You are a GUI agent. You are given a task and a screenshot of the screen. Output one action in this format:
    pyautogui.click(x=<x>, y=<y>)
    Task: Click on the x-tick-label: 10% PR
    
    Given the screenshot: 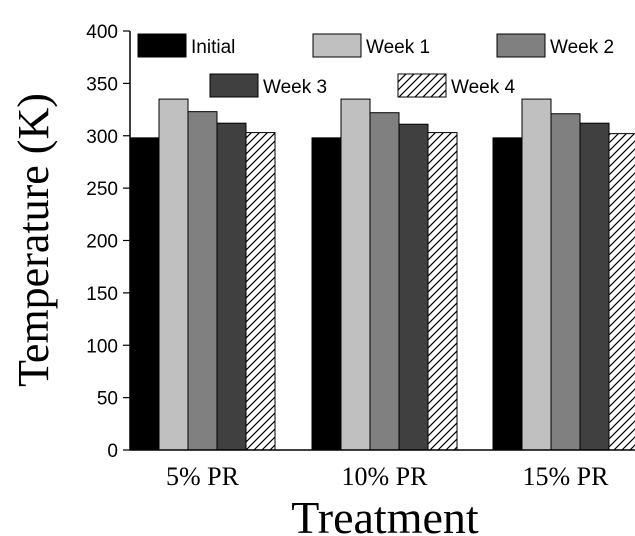 What is the action you would take?
    pyautogui.click(x=385, y=476)
    